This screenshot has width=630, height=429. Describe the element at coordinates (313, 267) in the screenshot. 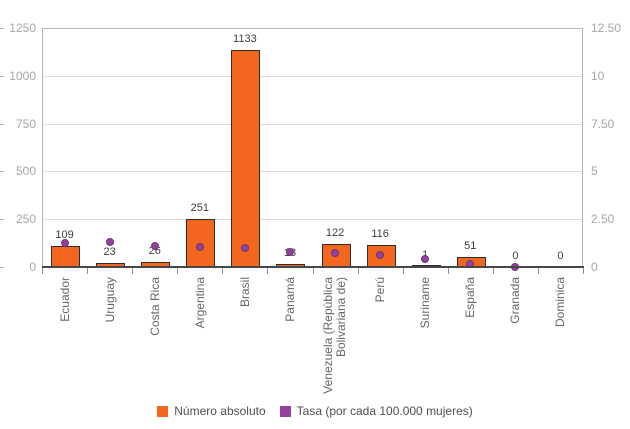

I see `x-axis-line` at that location.